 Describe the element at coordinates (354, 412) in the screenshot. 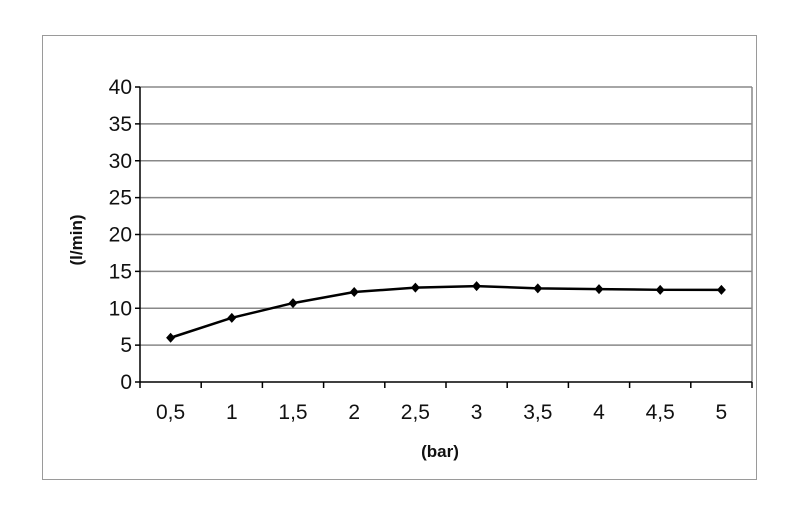

I see `x-tick-label: 2` at that location.